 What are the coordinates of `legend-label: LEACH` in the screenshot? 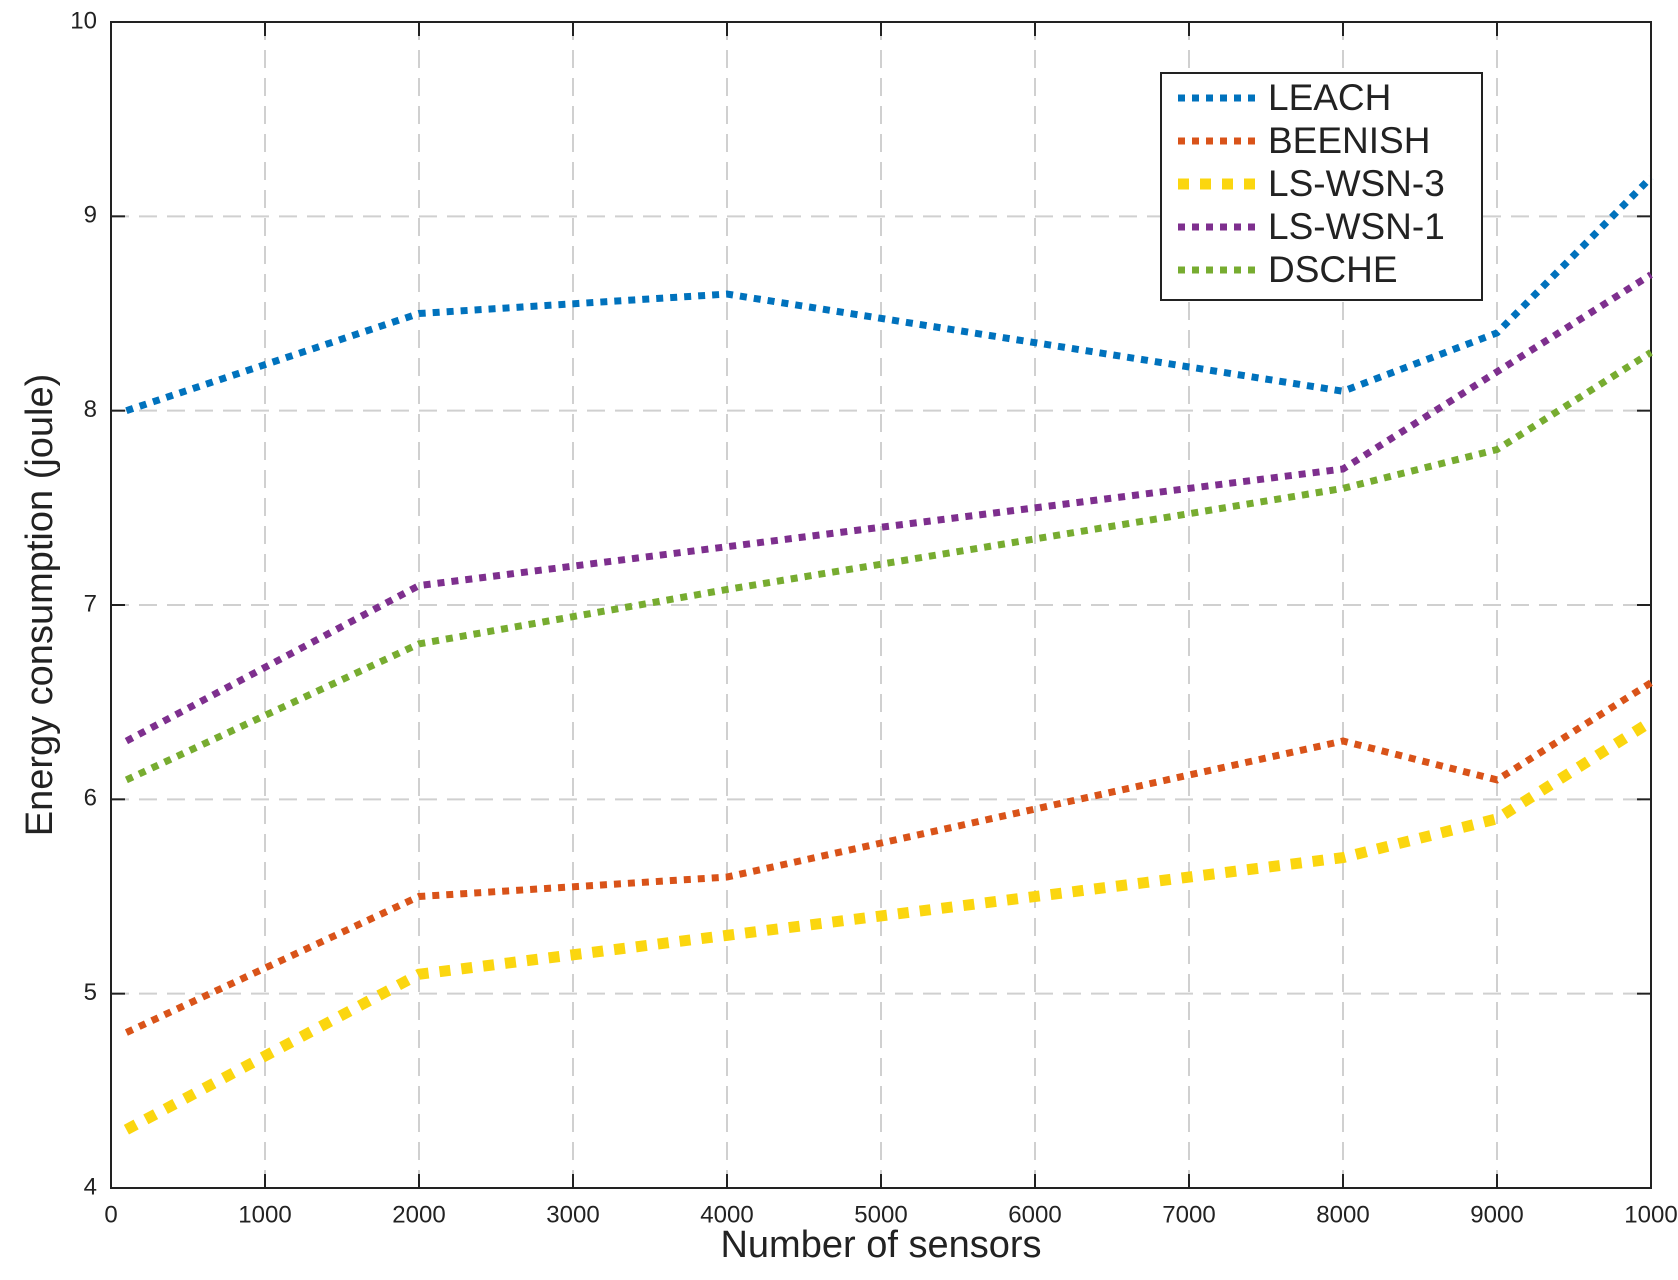 It's located at (1329, 97).